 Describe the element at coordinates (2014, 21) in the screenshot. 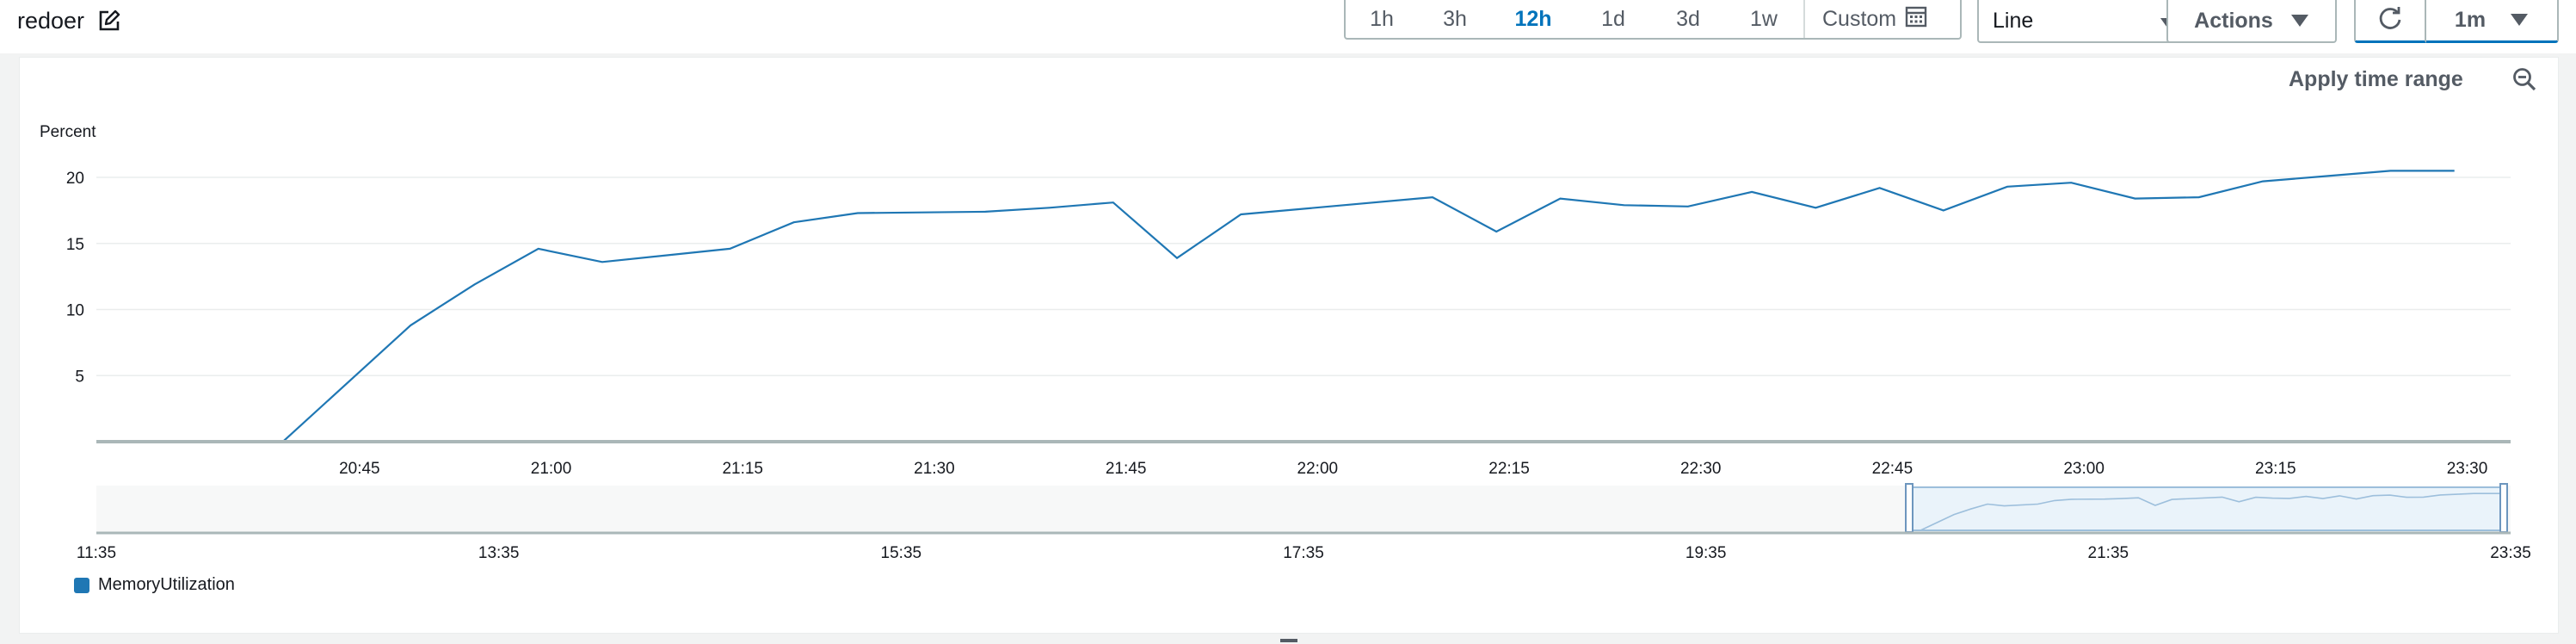

I see `chart-type-value: Line` at that location.